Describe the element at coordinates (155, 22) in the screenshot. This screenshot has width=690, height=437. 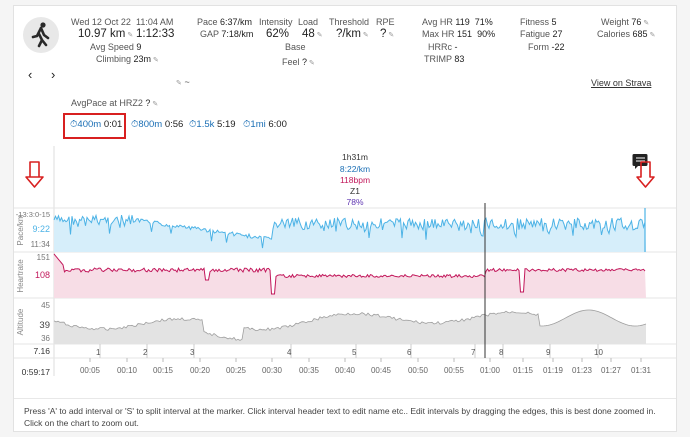
I see `activity-time: 11:04 AM` at that location.